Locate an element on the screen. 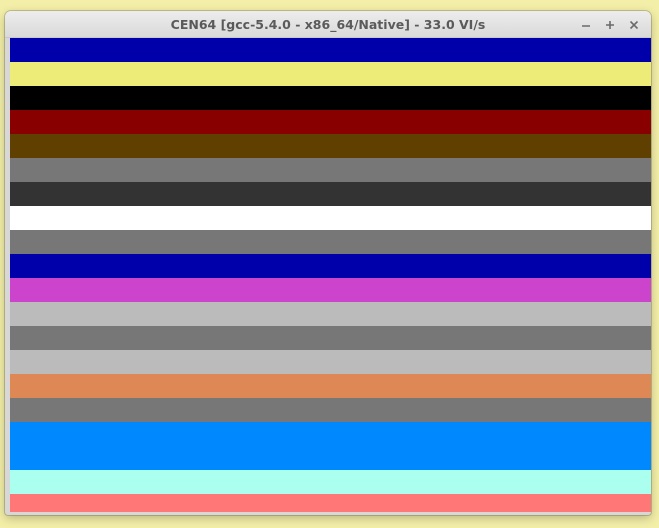 This screenshot has width=659, height=528. close-button is located at coordinates (634, 25).